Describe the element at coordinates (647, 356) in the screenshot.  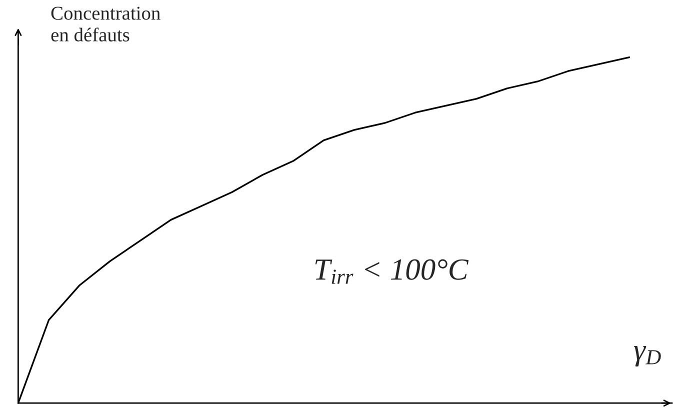
I see `x-axis-title: γ$_{D}$` at that location.